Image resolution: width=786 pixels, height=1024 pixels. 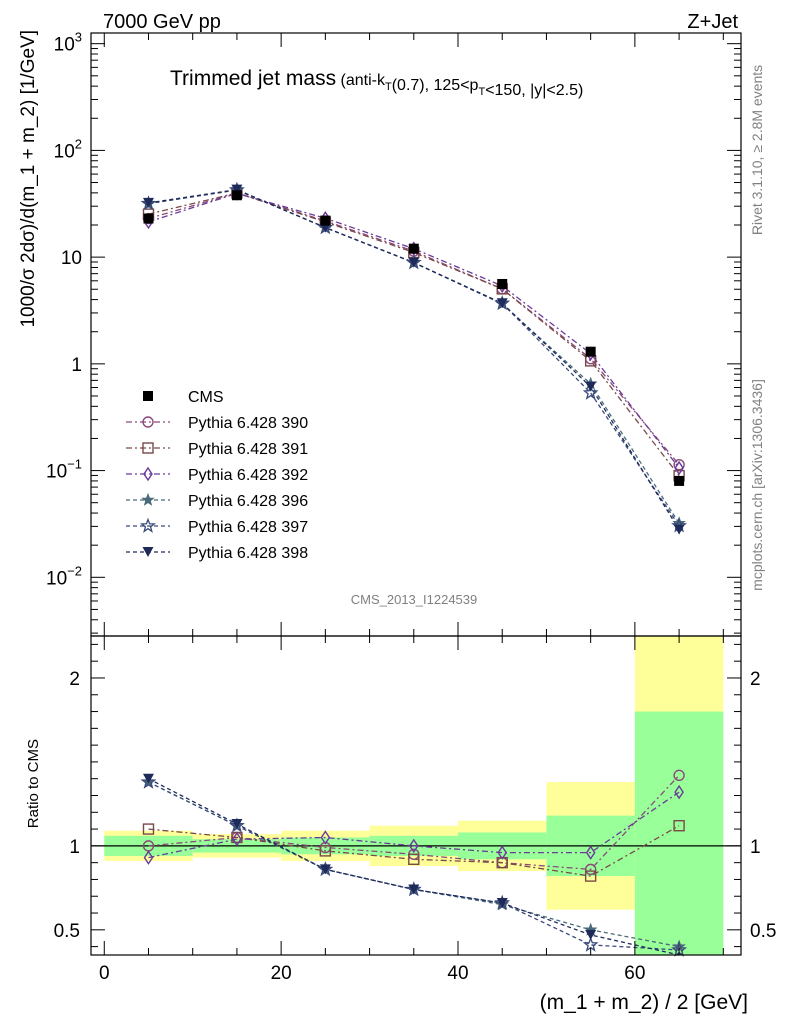 I want to click on series-line-ratio, so click(x=414, y=825).